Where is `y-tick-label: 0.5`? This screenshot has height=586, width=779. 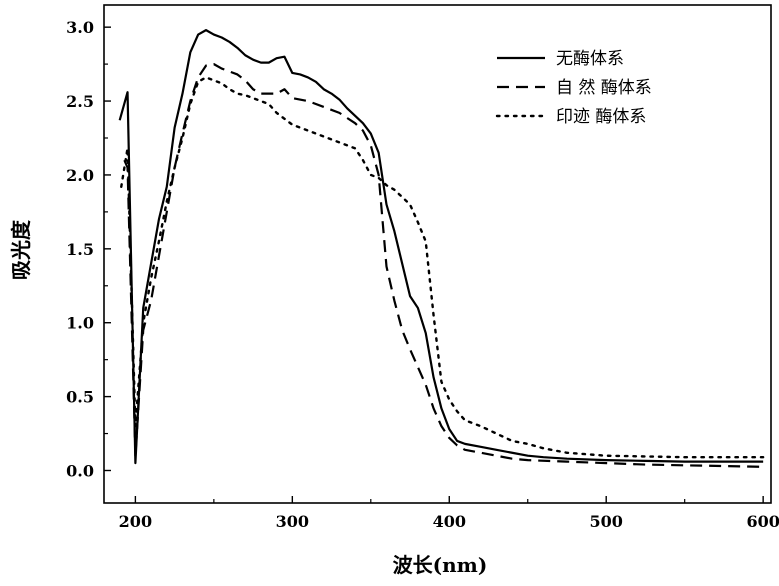 y-tick-label: 0.5 is located at coordinates (80, 397).